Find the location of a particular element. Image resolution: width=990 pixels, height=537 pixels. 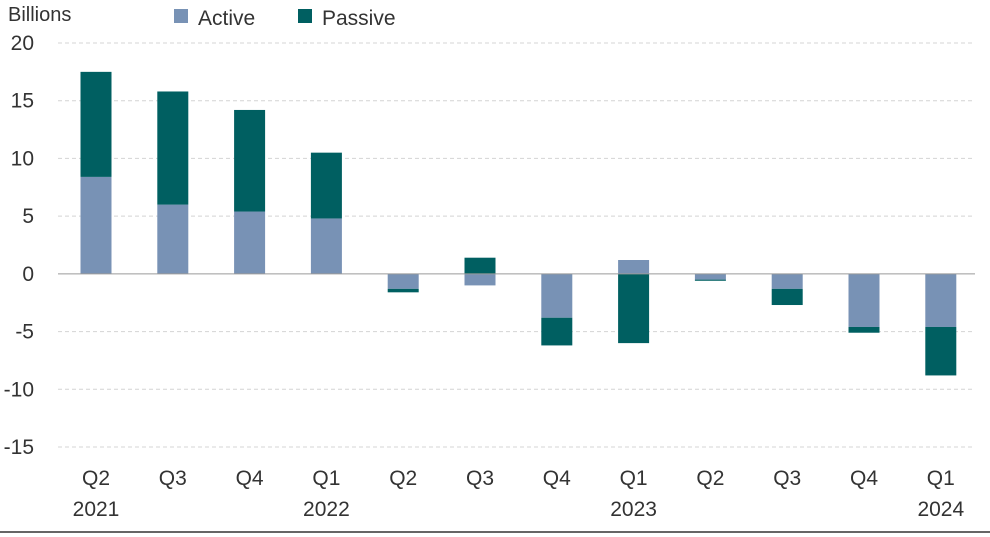

x-tick-year-label: 2023 is located at coordinates (633, 509).